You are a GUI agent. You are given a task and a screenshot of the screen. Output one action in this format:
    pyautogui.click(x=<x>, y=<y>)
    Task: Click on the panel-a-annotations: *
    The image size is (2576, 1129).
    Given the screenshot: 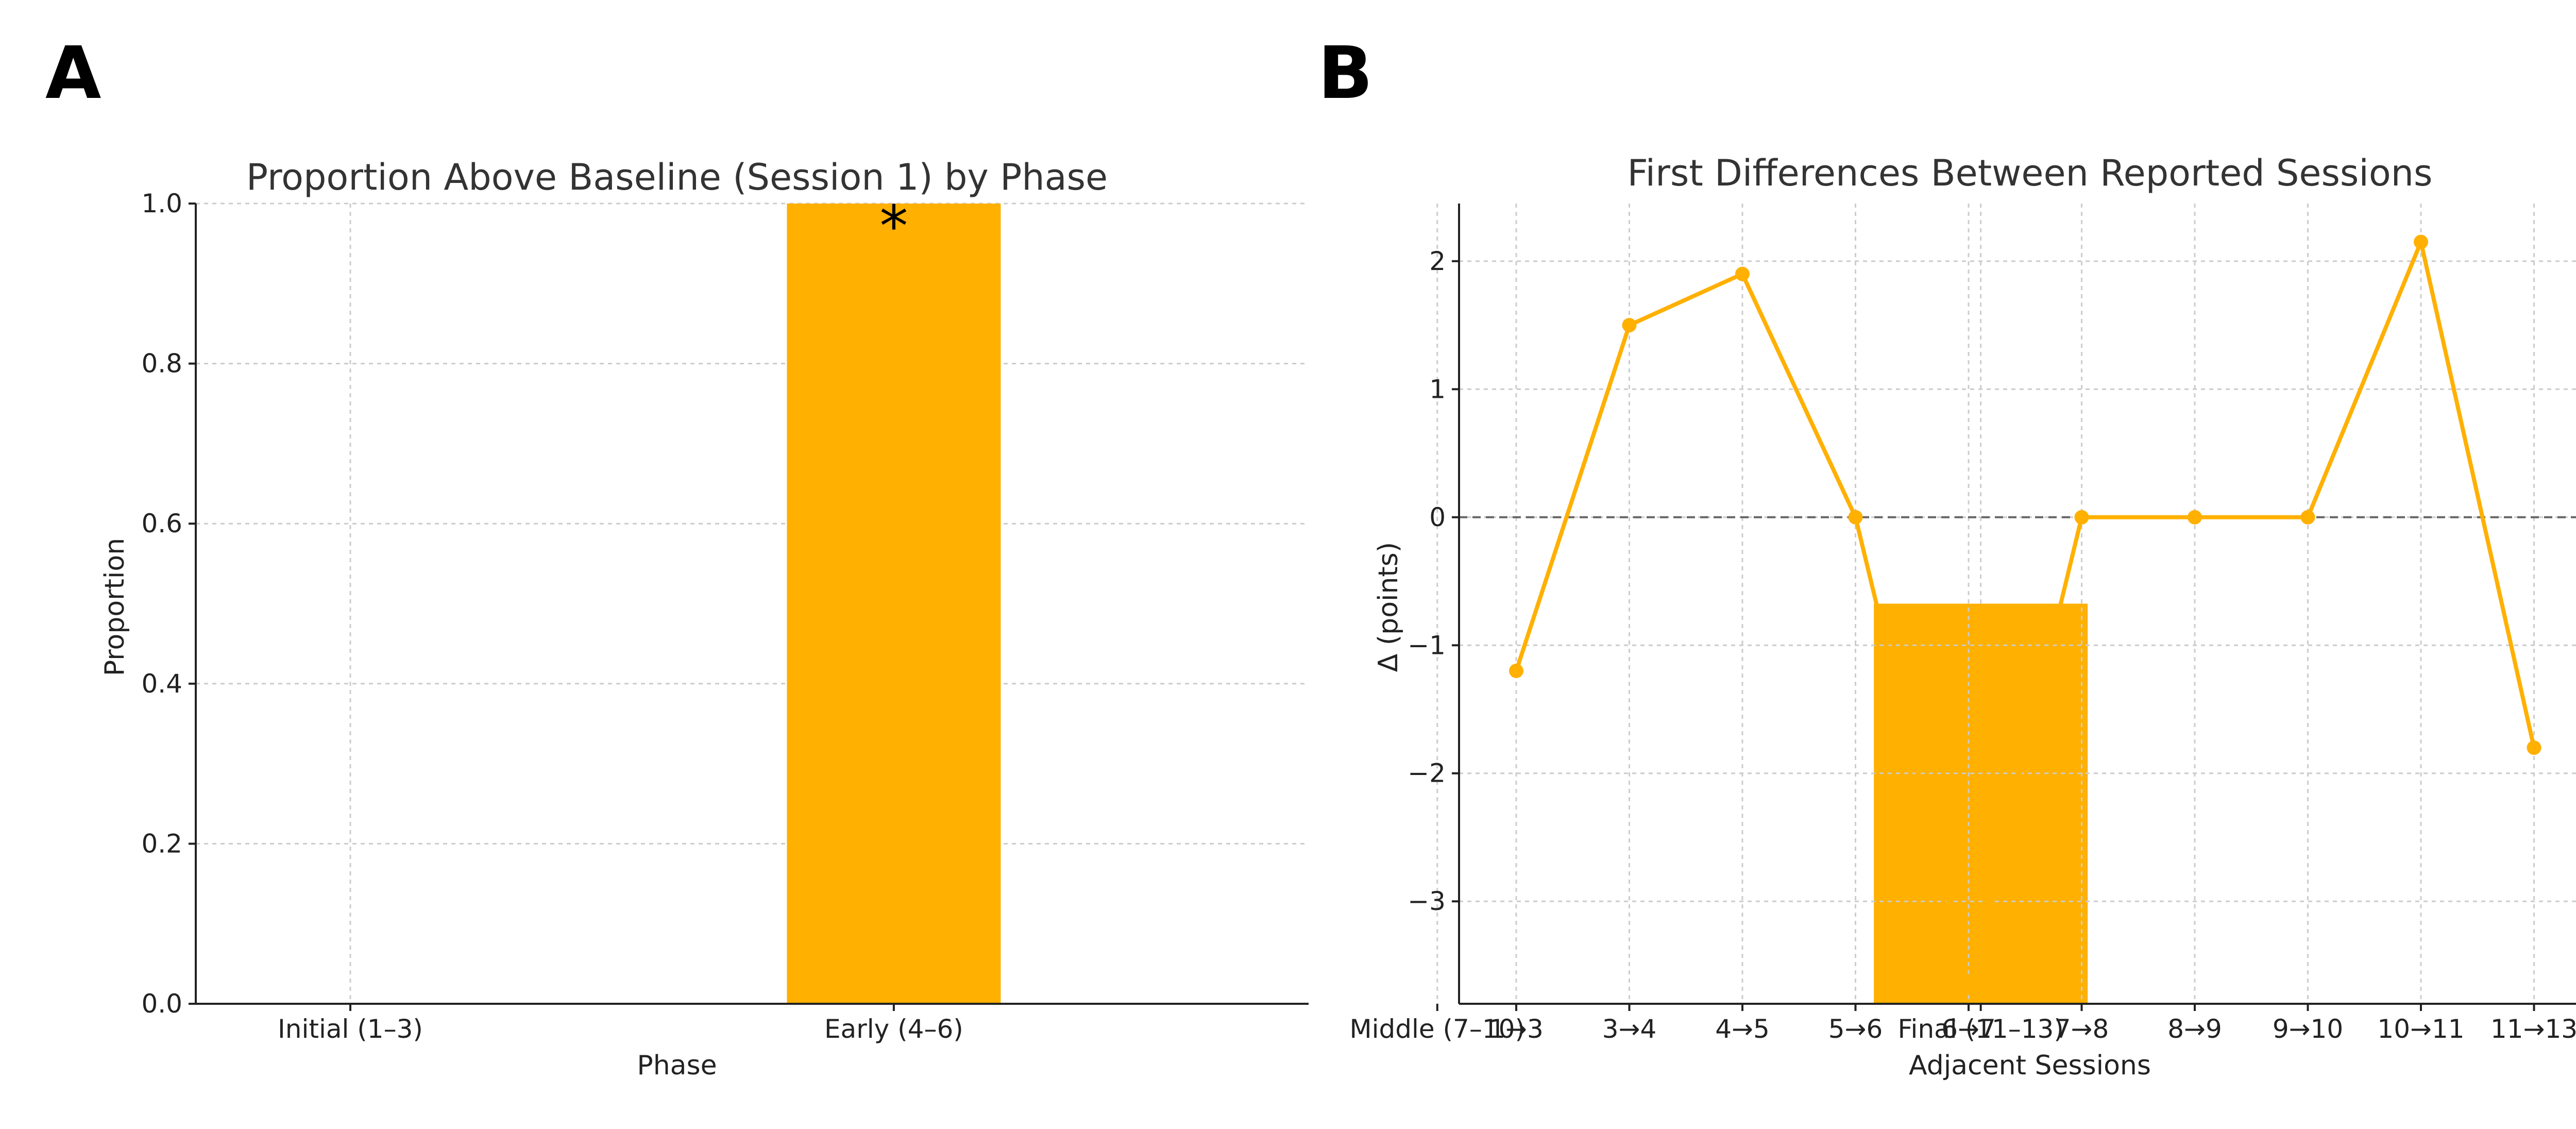 What is the action you would take?
    pyautogui.click(x=894, y=226)
    